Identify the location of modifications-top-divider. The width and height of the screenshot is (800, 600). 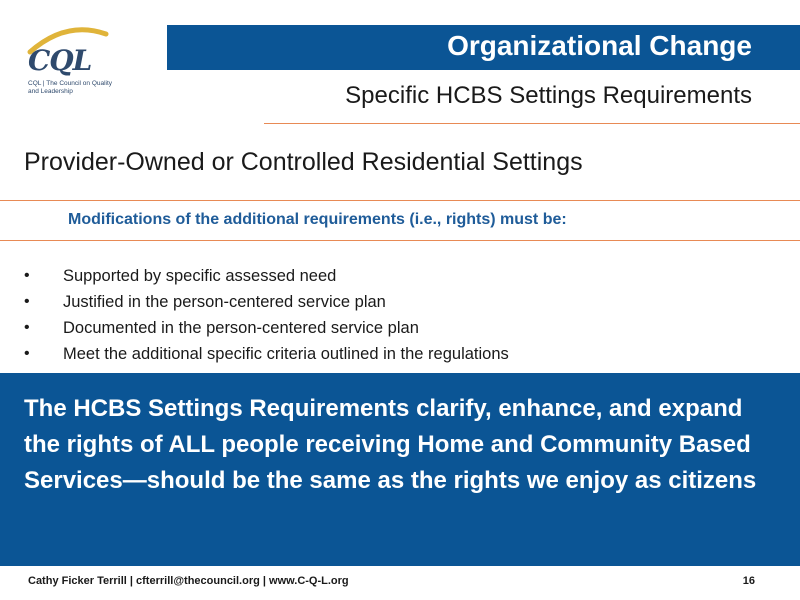
(400, 200).